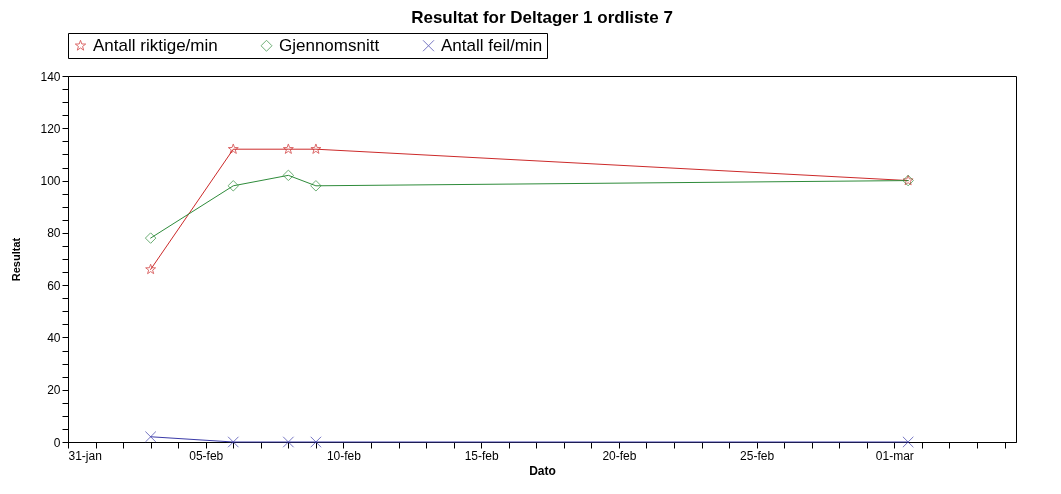 The width and height of the screenshot is (1061, 494). I want to click on x-tick-label: 10-feb, so click(344, 455).